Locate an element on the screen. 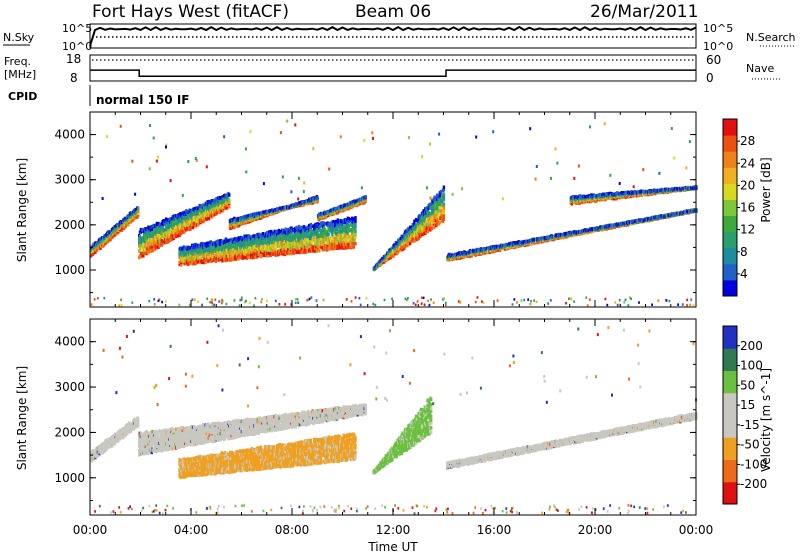 This screenshot has width=800, height=554. noise-panel: N.Sky 10^5 10^0 10^5 10^0 N.Search is located at coordinates (399, 37).